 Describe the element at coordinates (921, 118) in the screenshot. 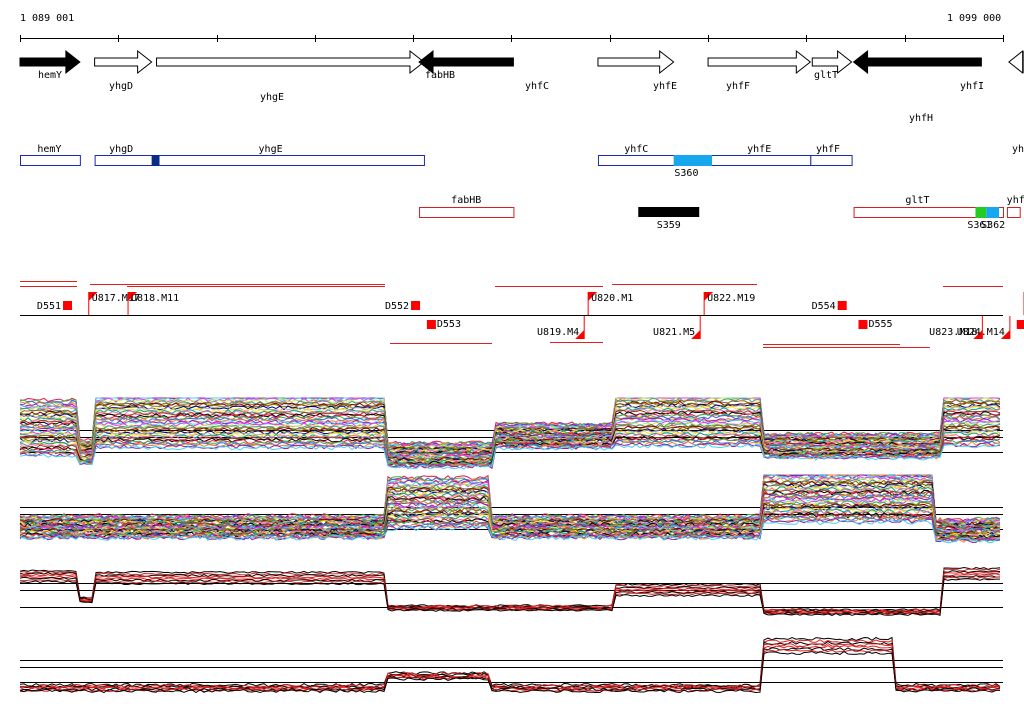

I see `gene-label-yhfH: yhfH` at that location.